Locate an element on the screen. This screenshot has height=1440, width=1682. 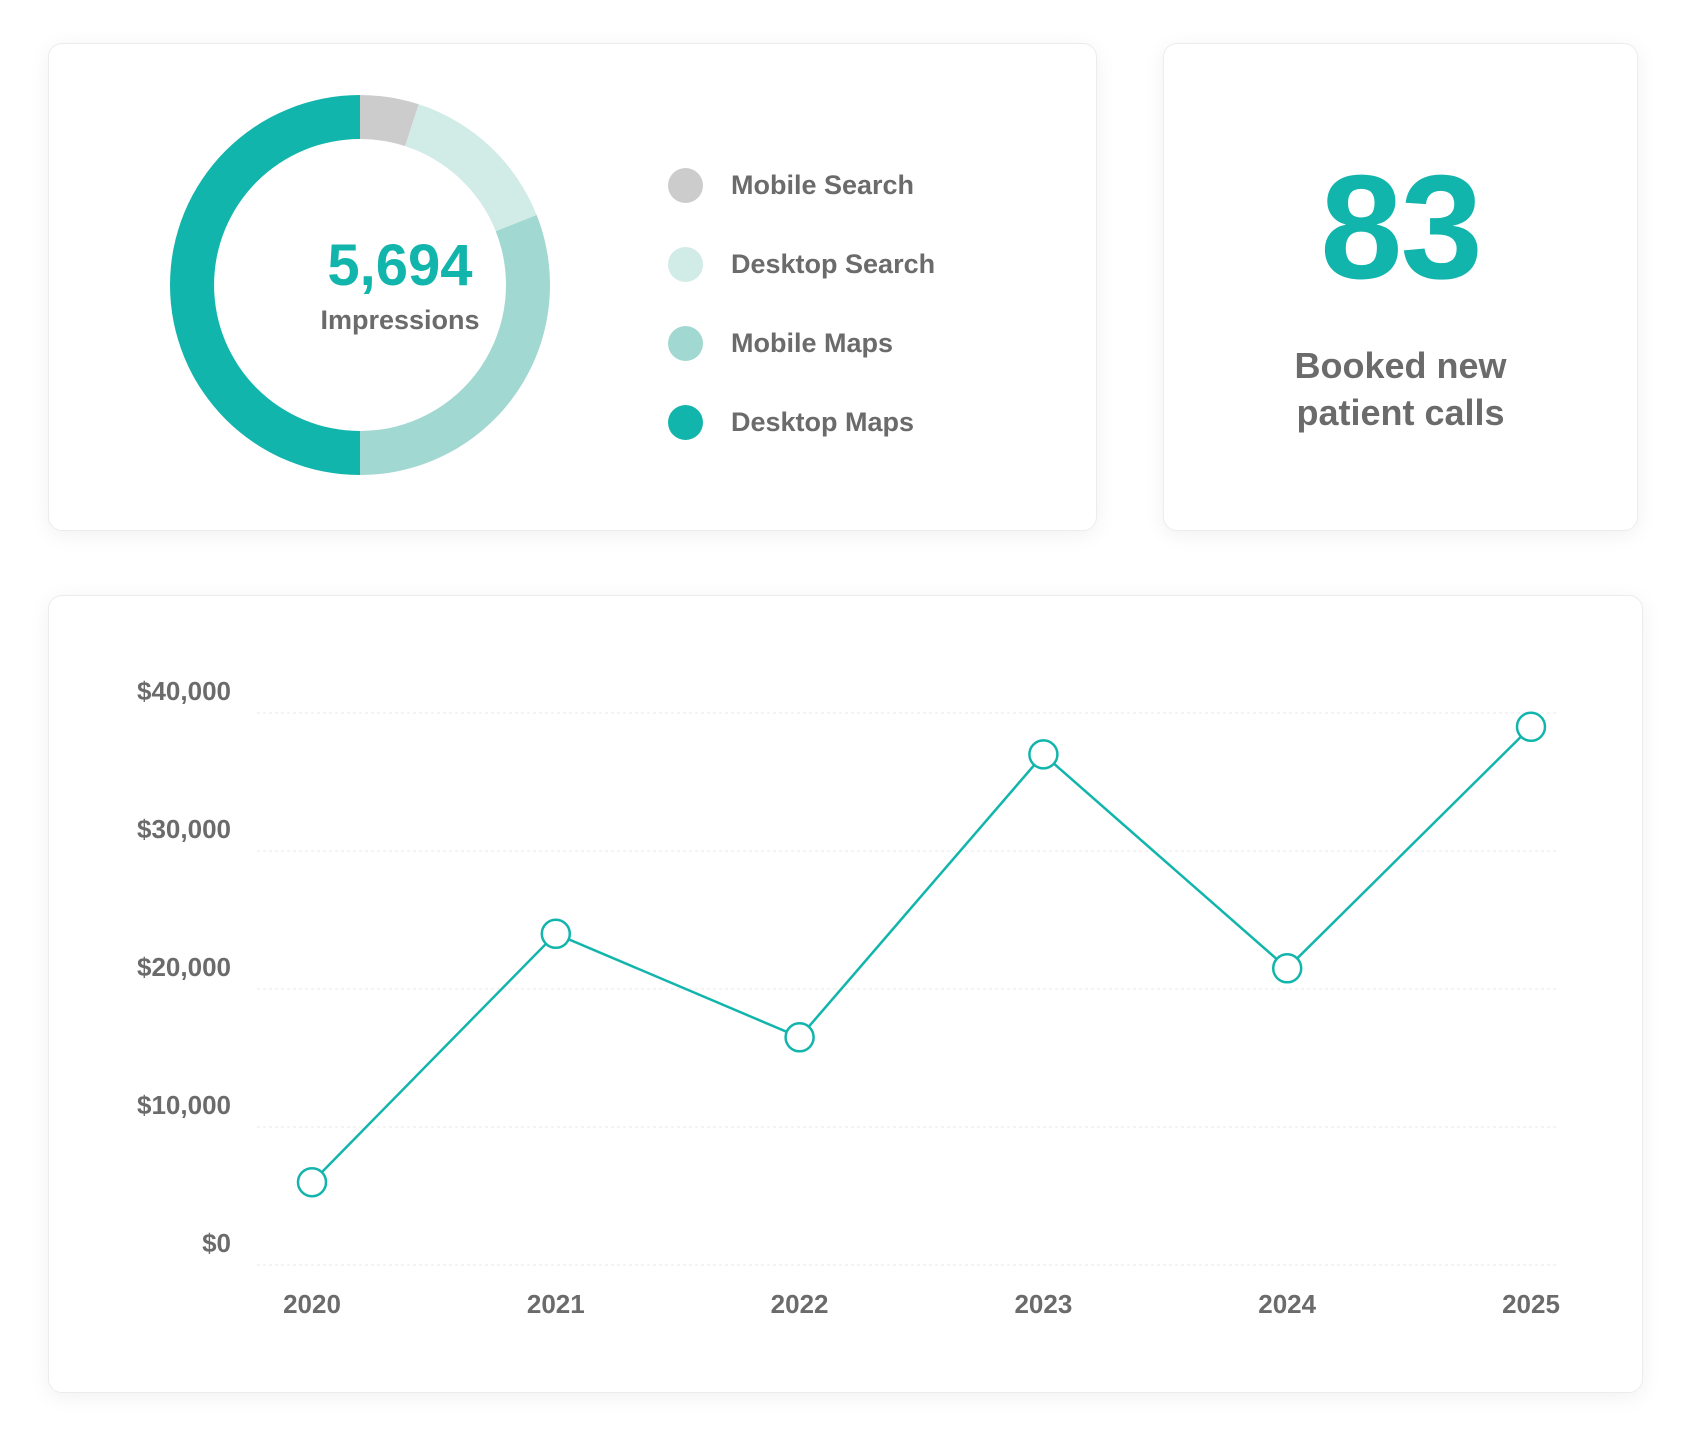
booked-calls-label-line1: Booked new is located at coordinates (1400, 365).